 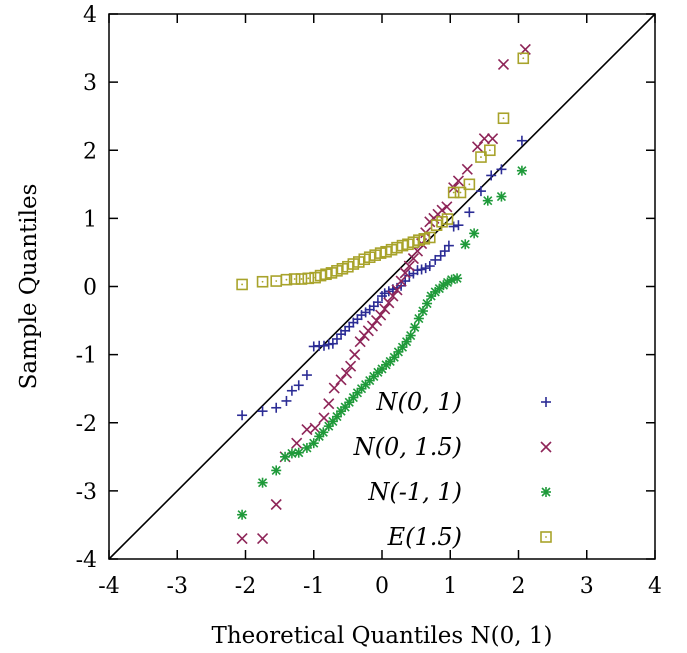 I want to click on y-tick-label: 3, so click(x=90, y=83).